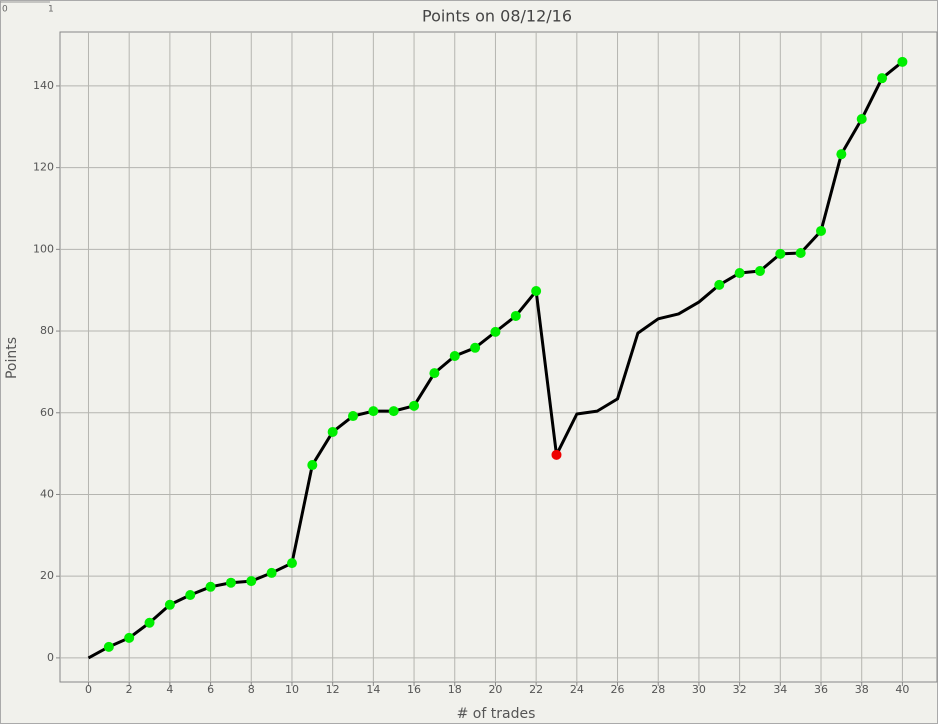  Describe the element at coordinates (658, 689) in the screenshot. I see `x-tick-label: 28` at that location.